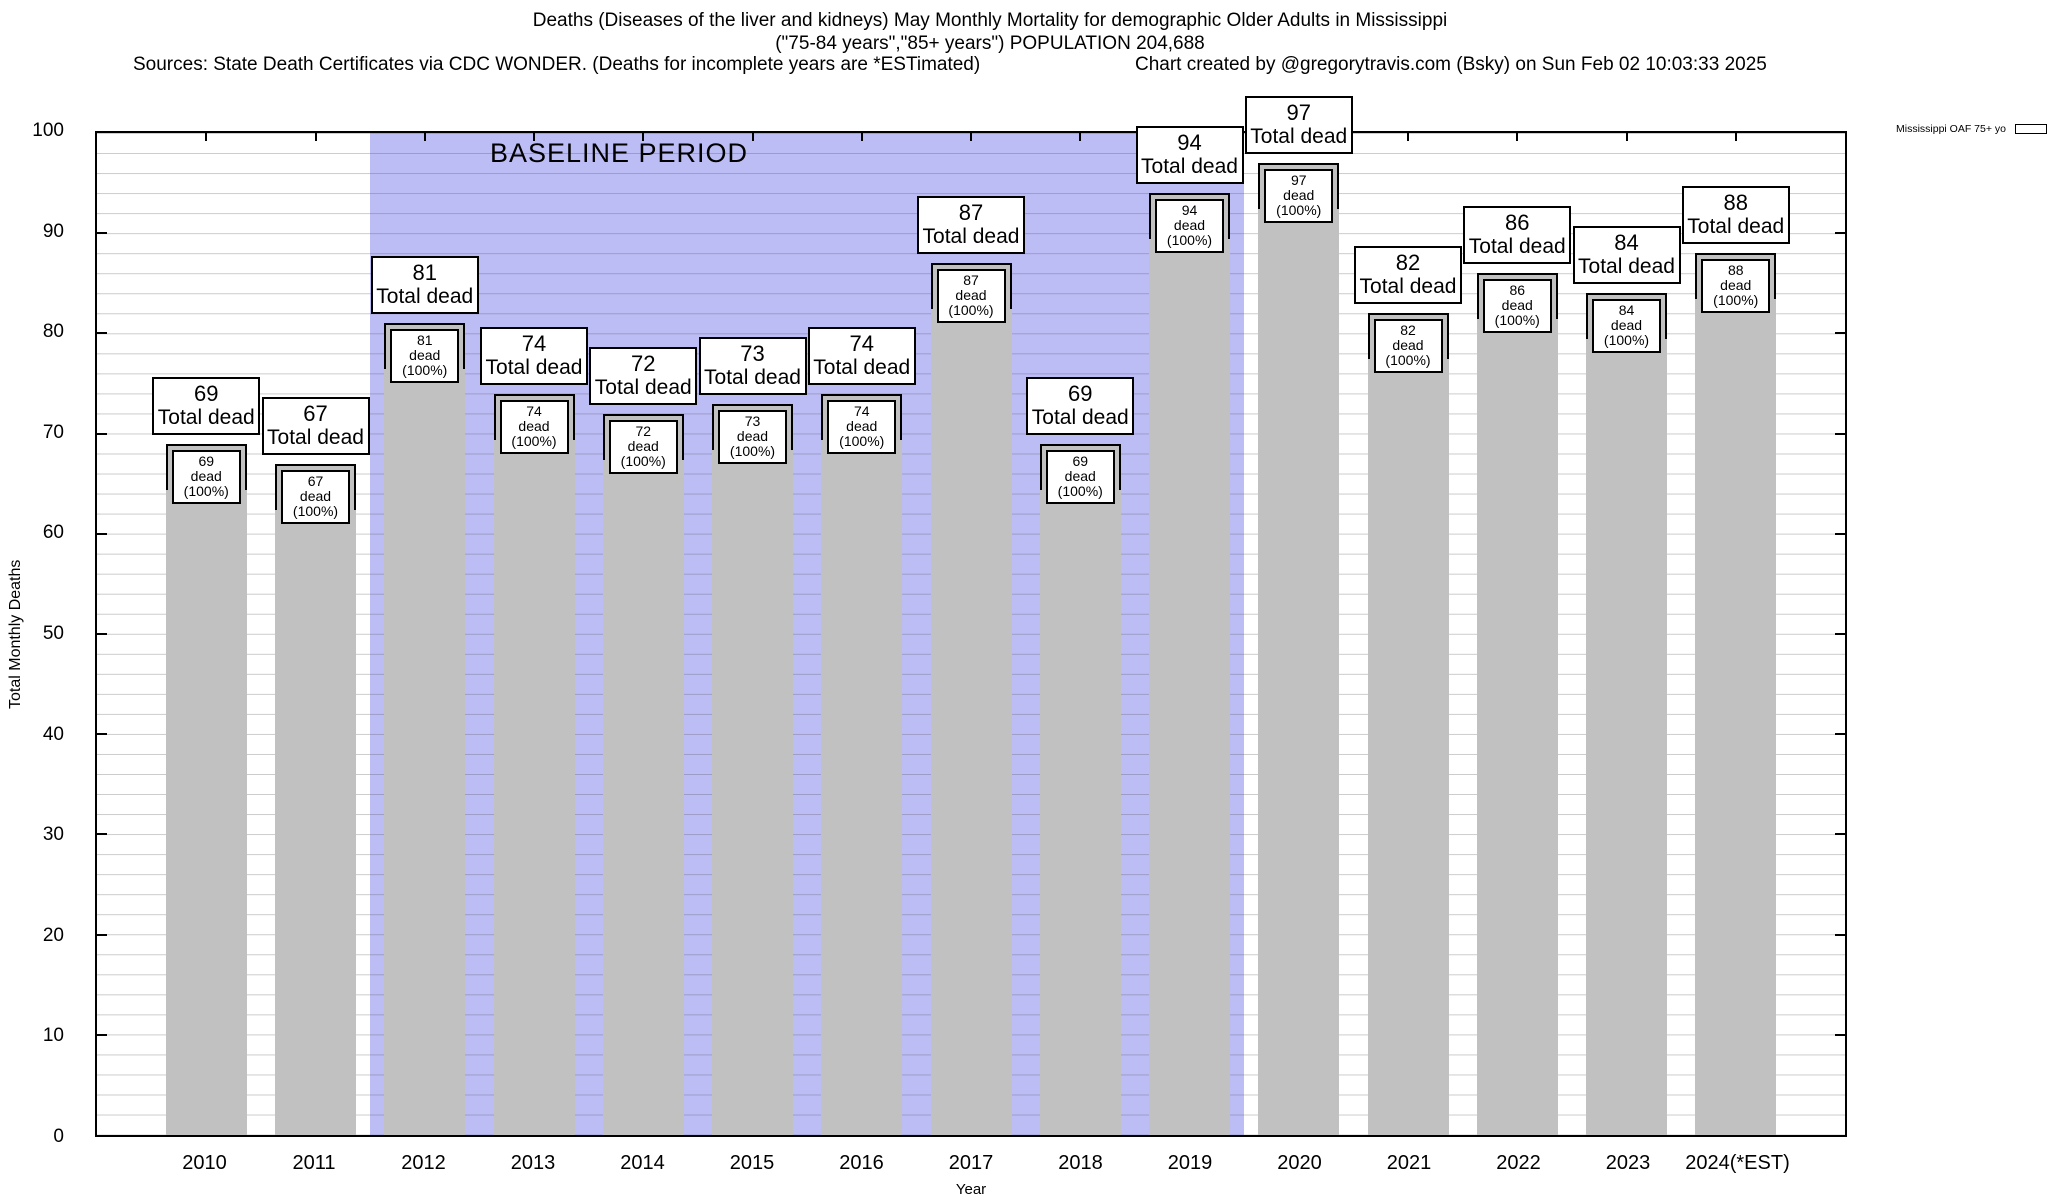 The height and width of the screenshot is (1200, 2048). What do you see at coordinates (1080, 789) in the screenshot?
I see `bar: 69 dead (100%)` at bounding box center [1080, 789].